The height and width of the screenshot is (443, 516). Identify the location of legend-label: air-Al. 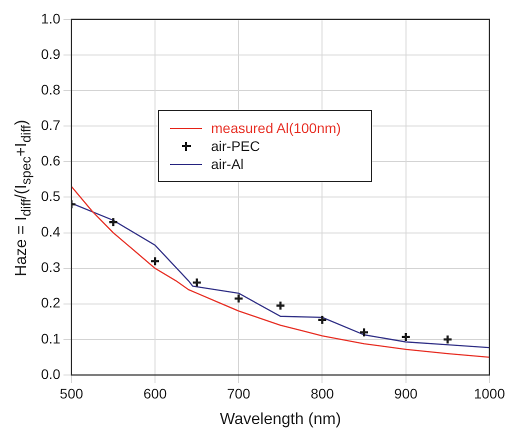
(227, 164).